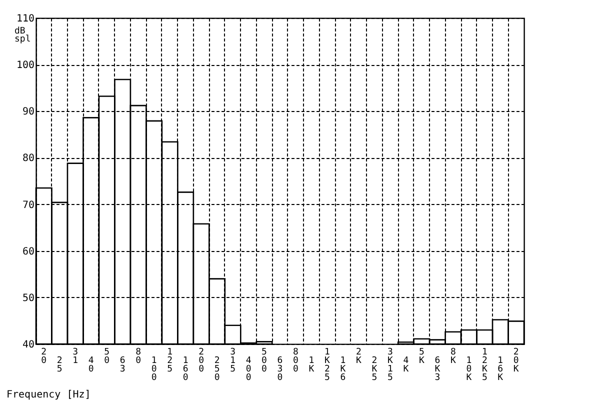 Image resolution: width=600 pixels, height=403 pixels. I want to click on y-tick-label: 100, so click(25, 66).